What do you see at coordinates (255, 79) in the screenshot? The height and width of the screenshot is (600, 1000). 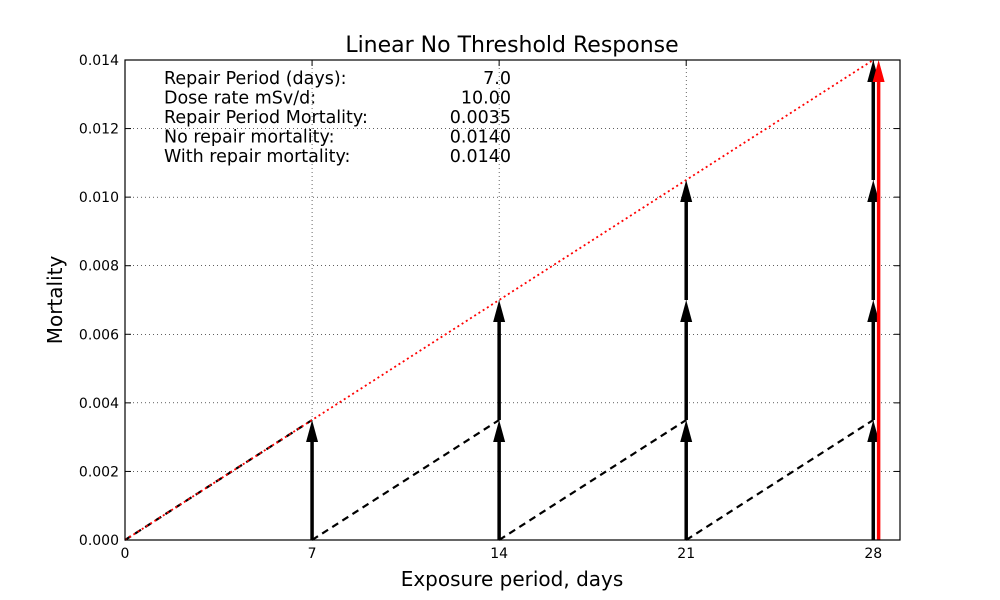 I see `info-label: Repair Period (days):` at bounding box center [255, 79].